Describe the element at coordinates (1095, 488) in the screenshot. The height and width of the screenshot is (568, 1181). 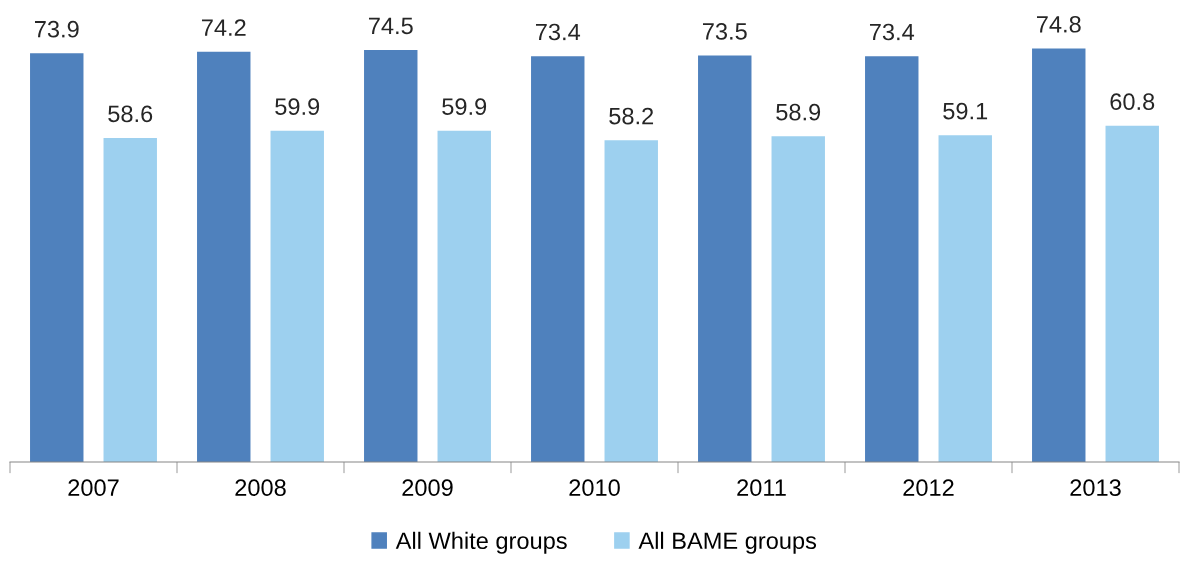
I see `x-tick-label: 2013` at that location.